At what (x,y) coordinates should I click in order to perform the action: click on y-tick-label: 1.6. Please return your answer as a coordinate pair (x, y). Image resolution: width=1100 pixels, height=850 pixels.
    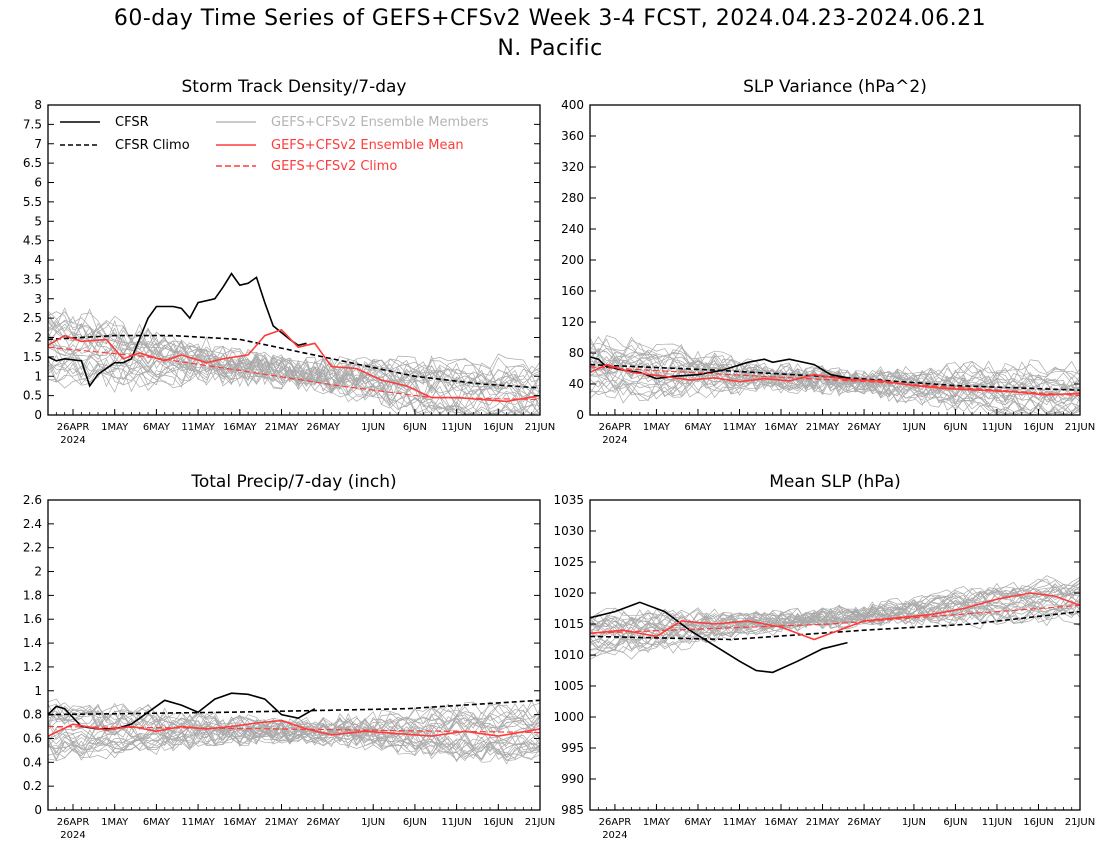
    Looking at the image, I should click on (32, 619).